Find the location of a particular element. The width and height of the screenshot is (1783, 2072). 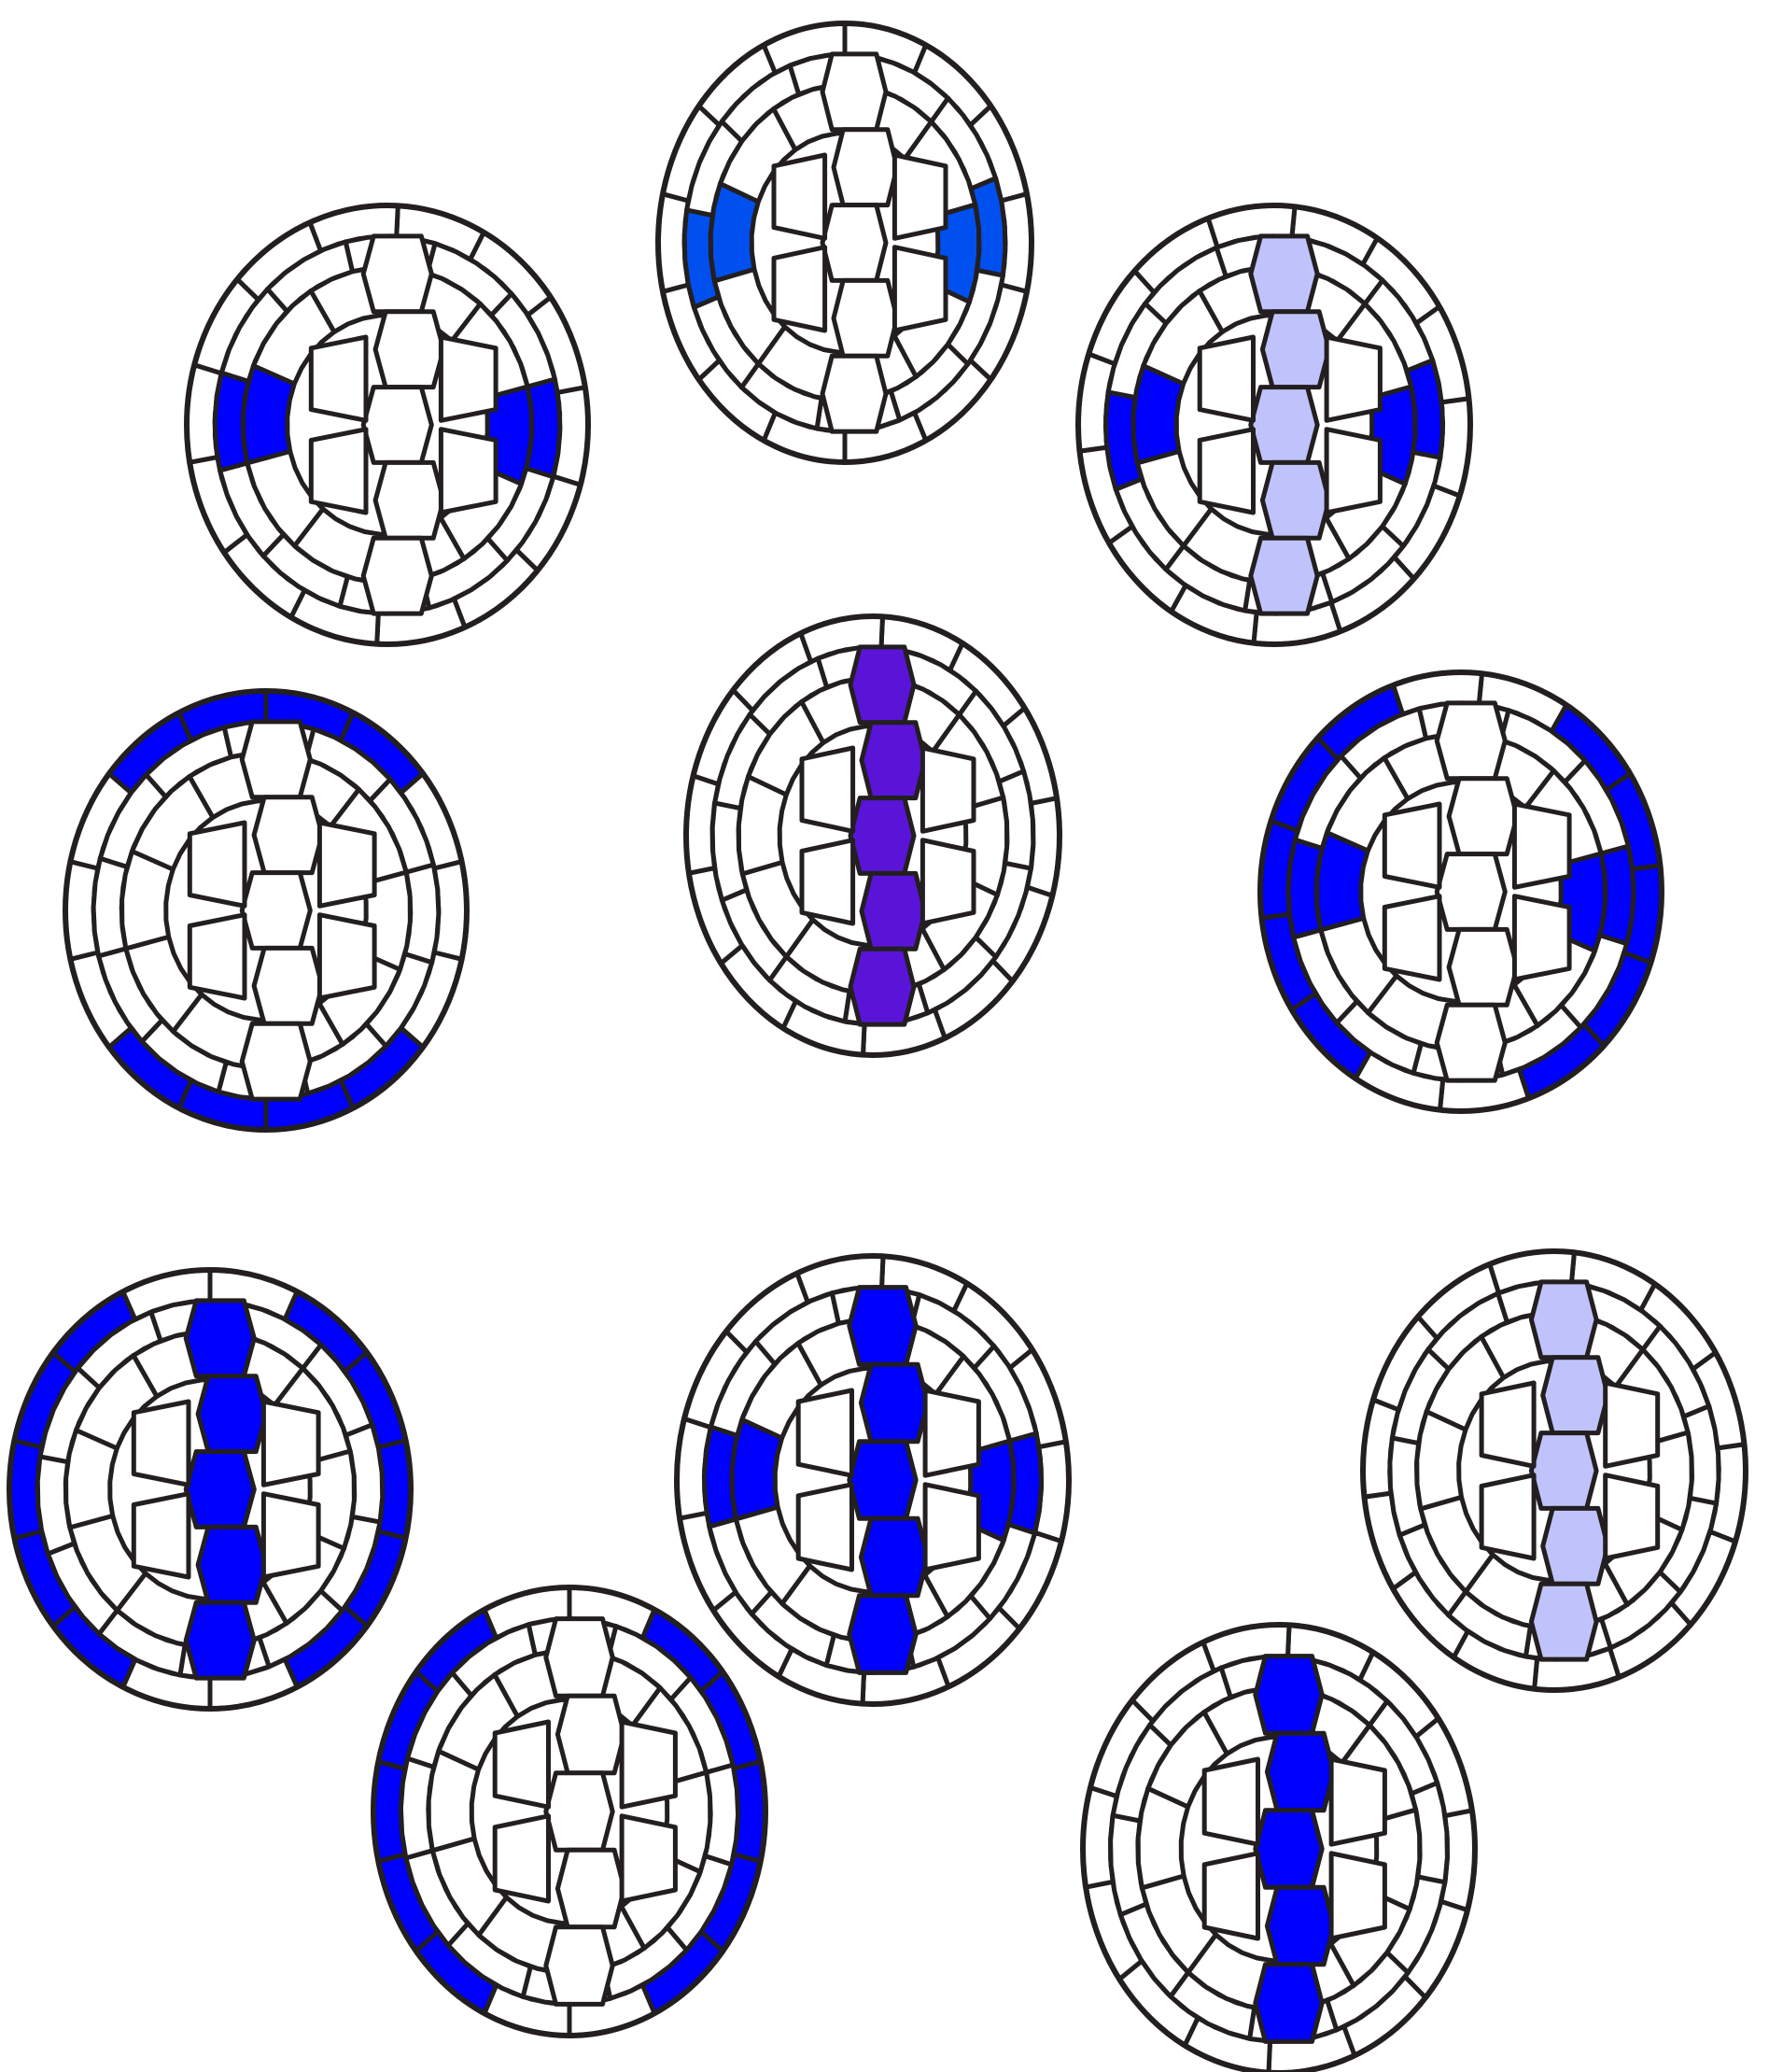

section-middle-left is located at coordinates (266, 910).